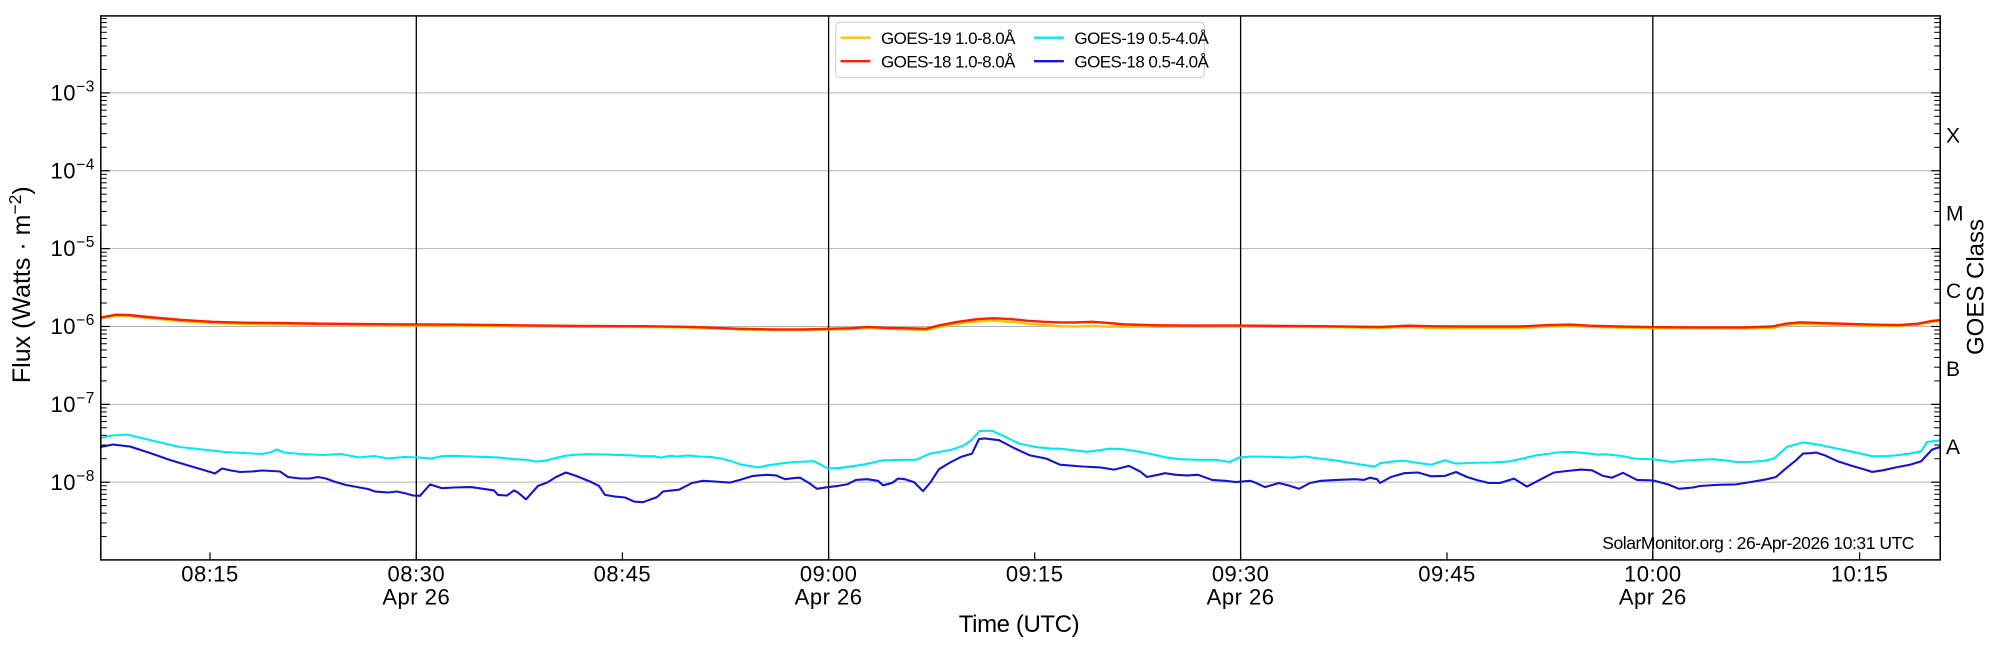  I want to click on svg-text: 08:30, so click(417, 574).